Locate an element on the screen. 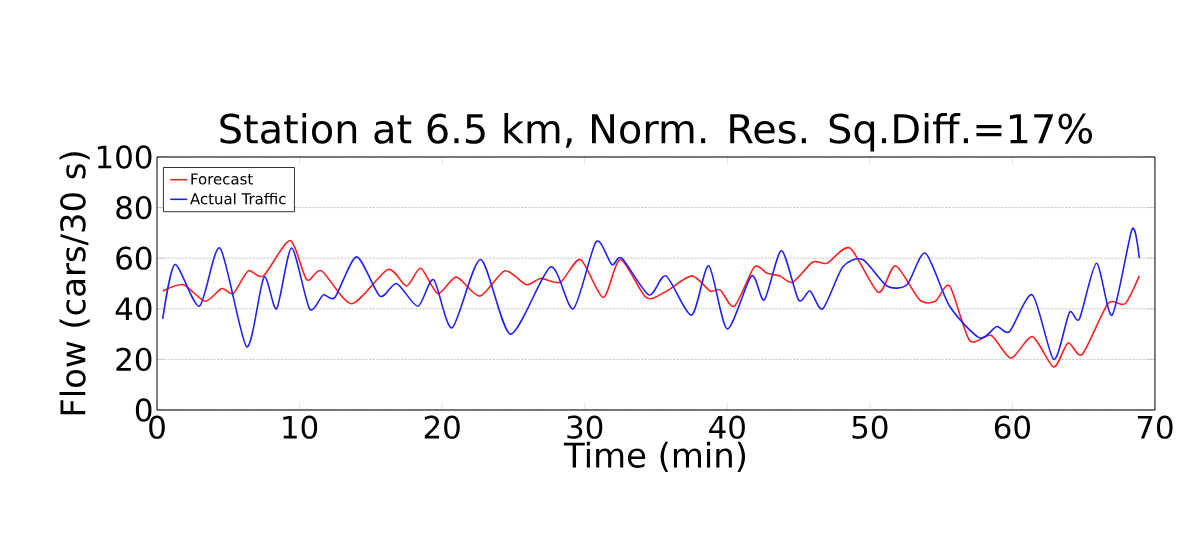 The width and height of the screenshot is (1200, 556). x-tick-label: 30 is located at coordinates (585, 427).